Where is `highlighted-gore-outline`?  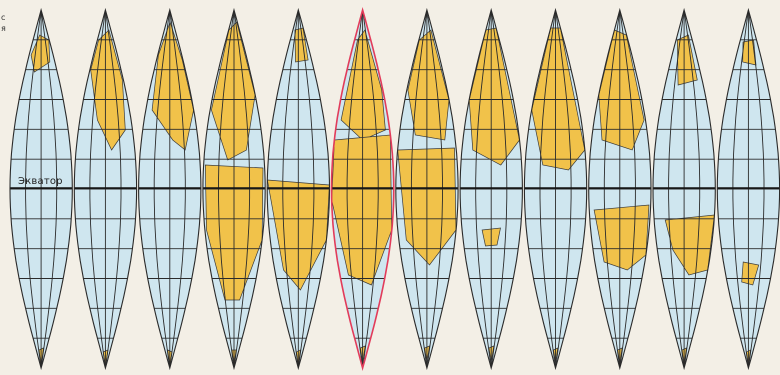
highlighted-gore-outline is located at coordinates (362, 189).